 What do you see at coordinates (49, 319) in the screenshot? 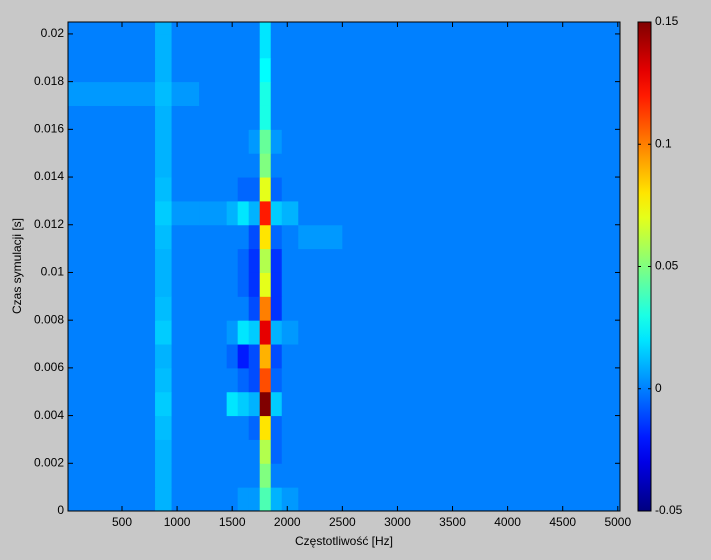
I see `y-tick-label: 0.008` at bounding box center [49, 319].